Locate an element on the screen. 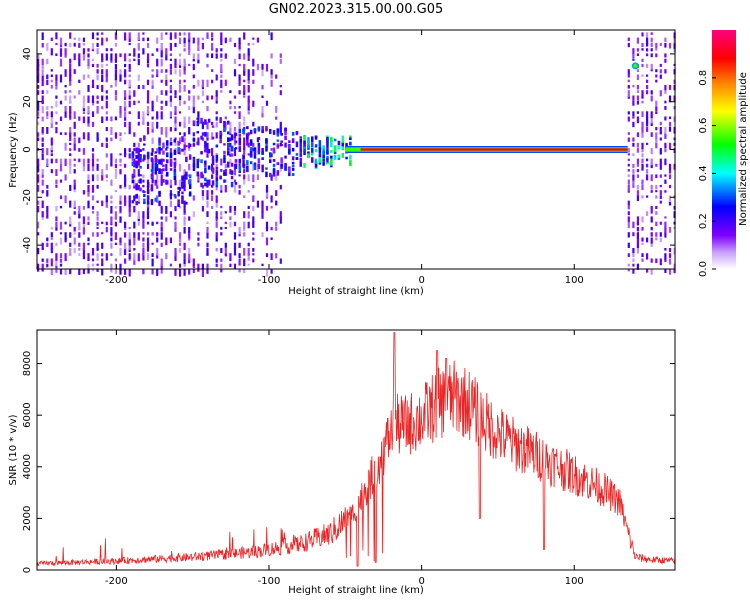 This screenshot has width=750, height=600. colorbar-gradient is located at coordinates (724, 149).